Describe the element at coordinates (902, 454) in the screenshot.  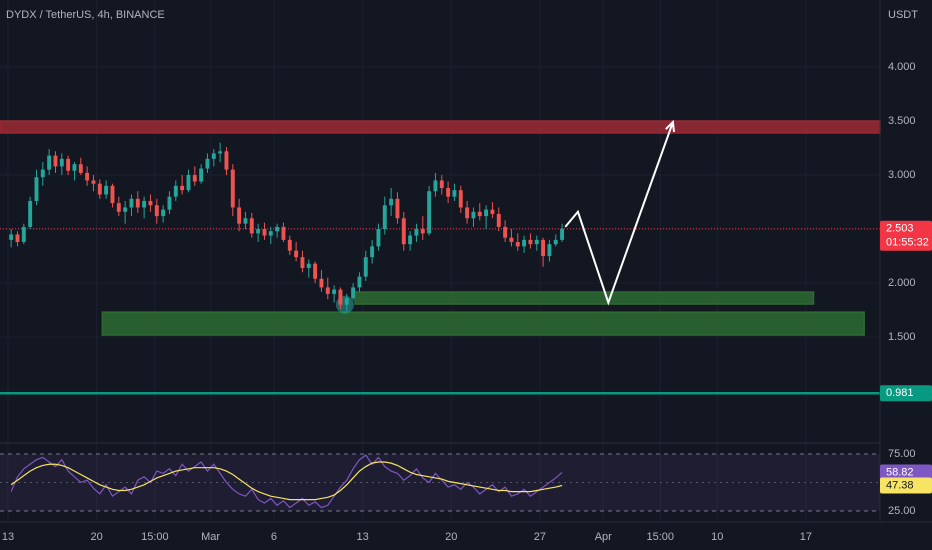
I see `rsi-tick-label: 75.00` at that location.